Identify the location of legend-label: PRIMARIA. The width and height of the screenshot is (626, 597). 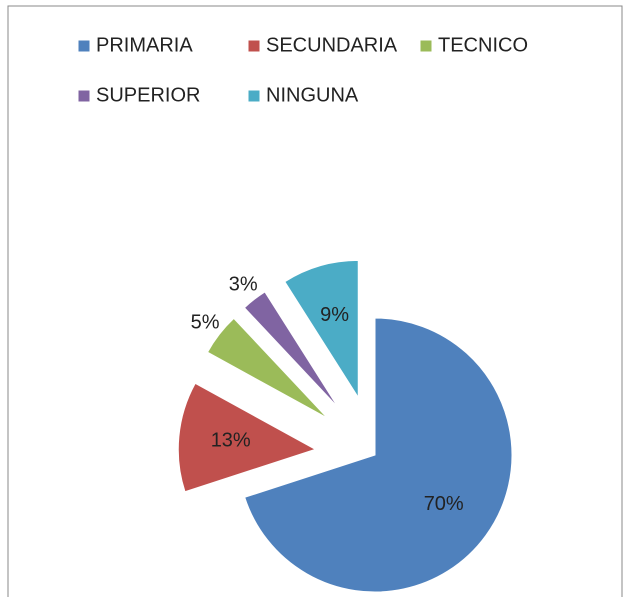
(144, 45).